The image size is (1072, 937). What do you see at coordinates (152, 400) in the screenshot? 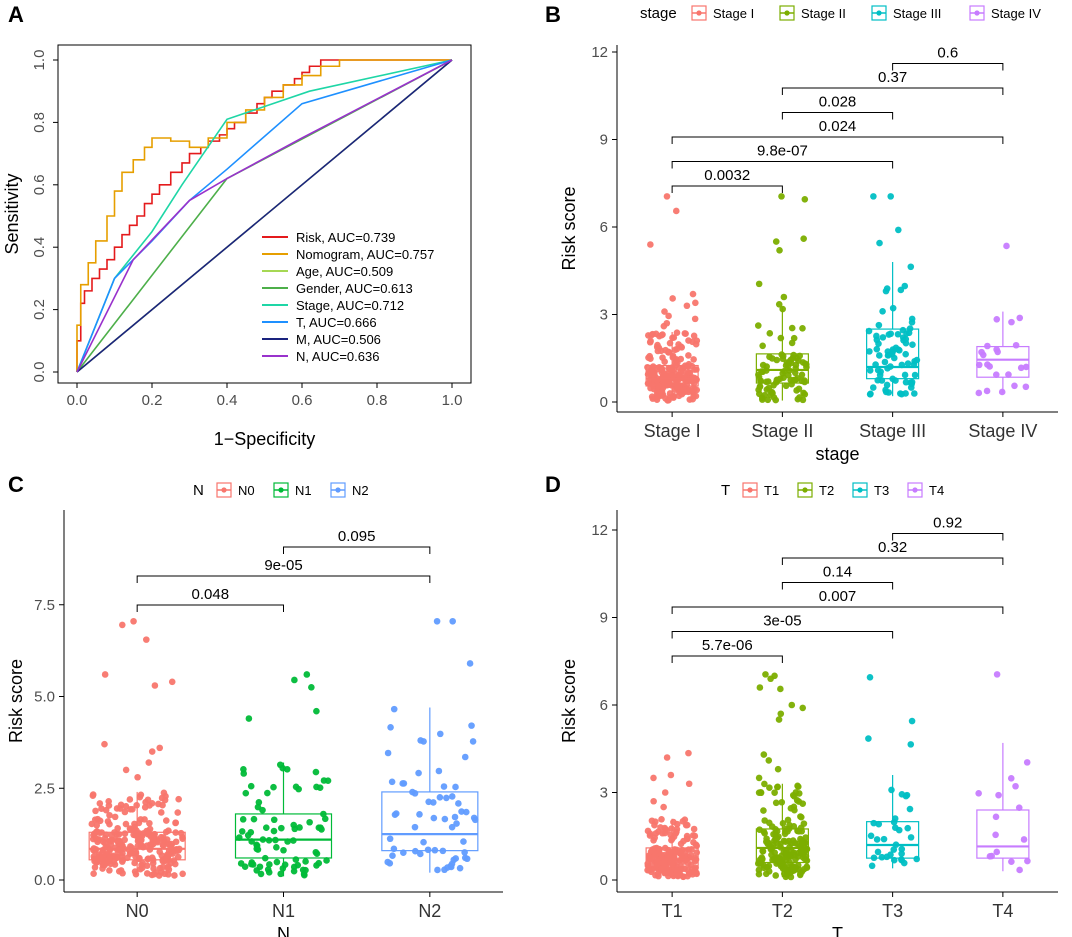
I see `x-tick-label: 0.2` at bounding box center [152, 400].